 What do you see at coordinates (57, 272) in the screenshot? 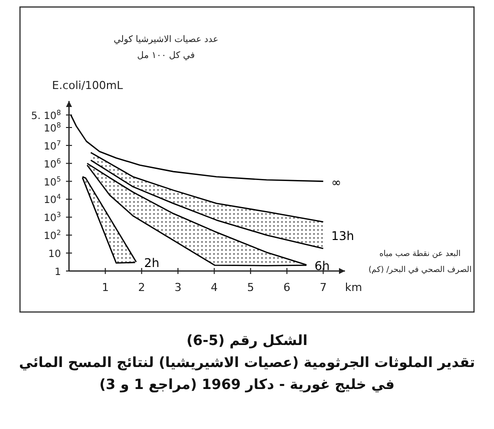
I see `y-tick-label: 1` at bounding box center [57, 272].